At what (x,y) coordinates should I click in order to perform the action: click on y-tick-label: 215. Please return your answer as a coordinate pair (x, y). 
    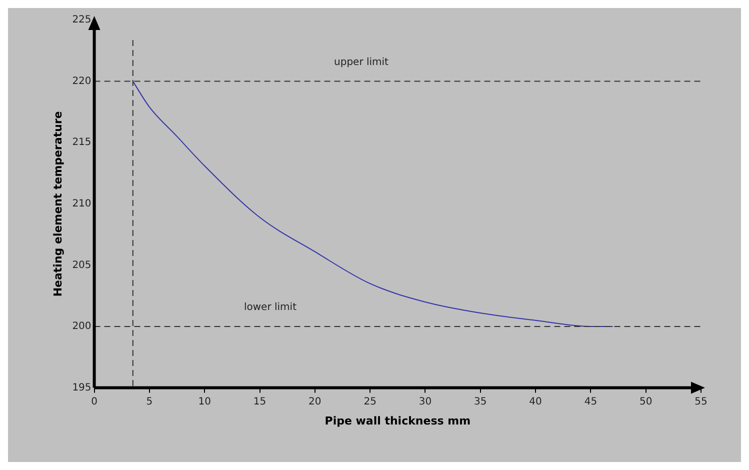
    Looking at the image, I should click on (82, 142).